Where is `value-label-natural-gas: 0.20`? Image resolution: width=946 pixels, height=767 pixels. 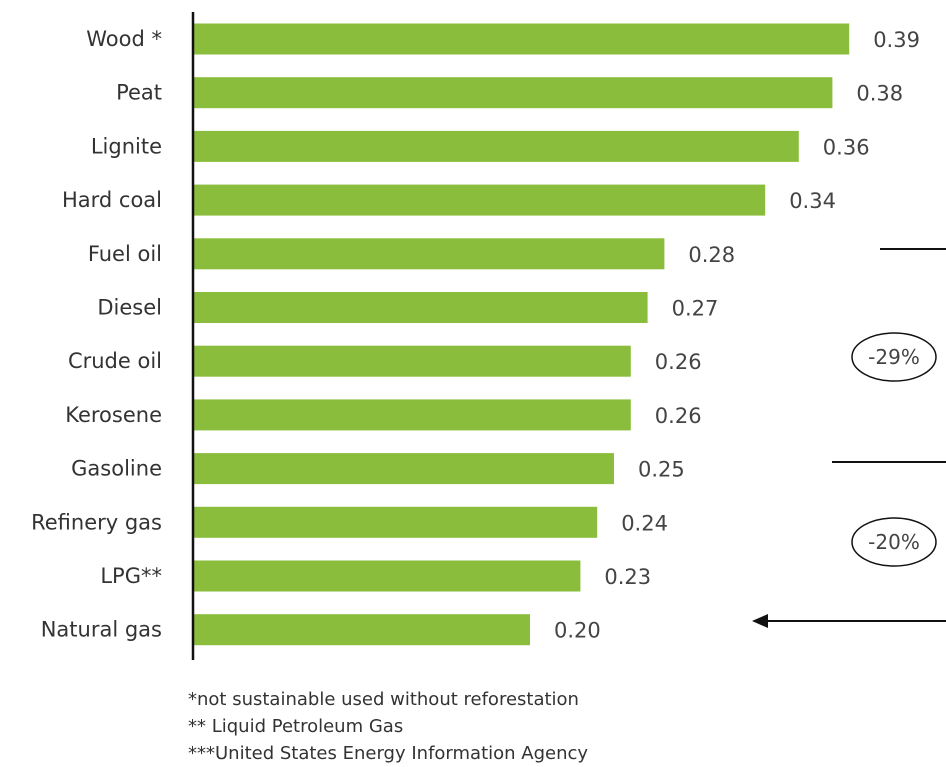 value-label-natural-gas: 0.20 is located at coordinates (577, 631).